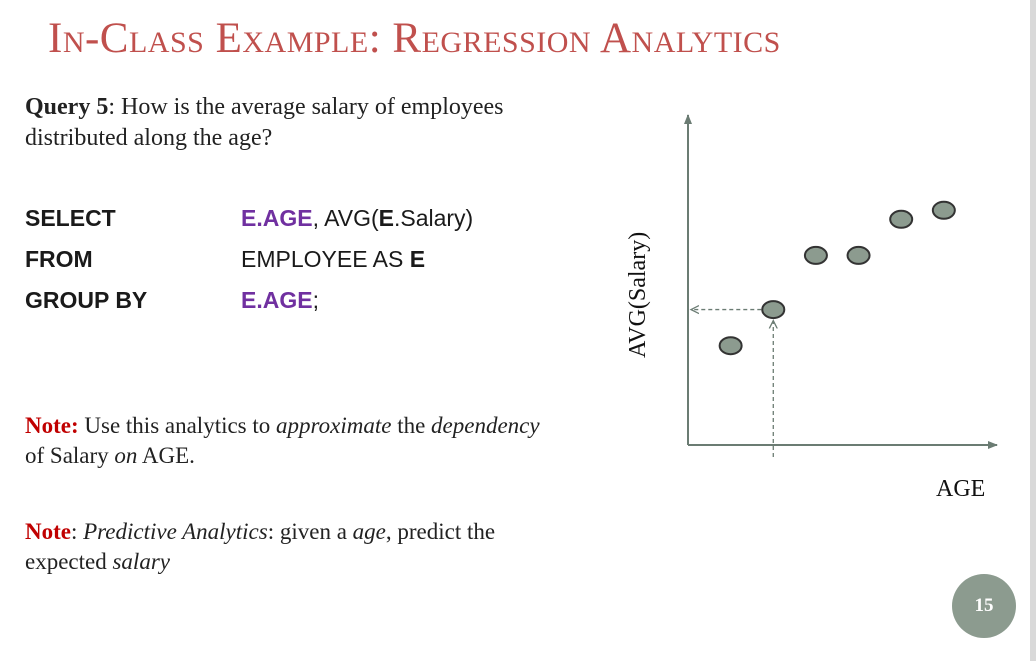  I want to click on note1-text-4: AGE., so click(166, 455).